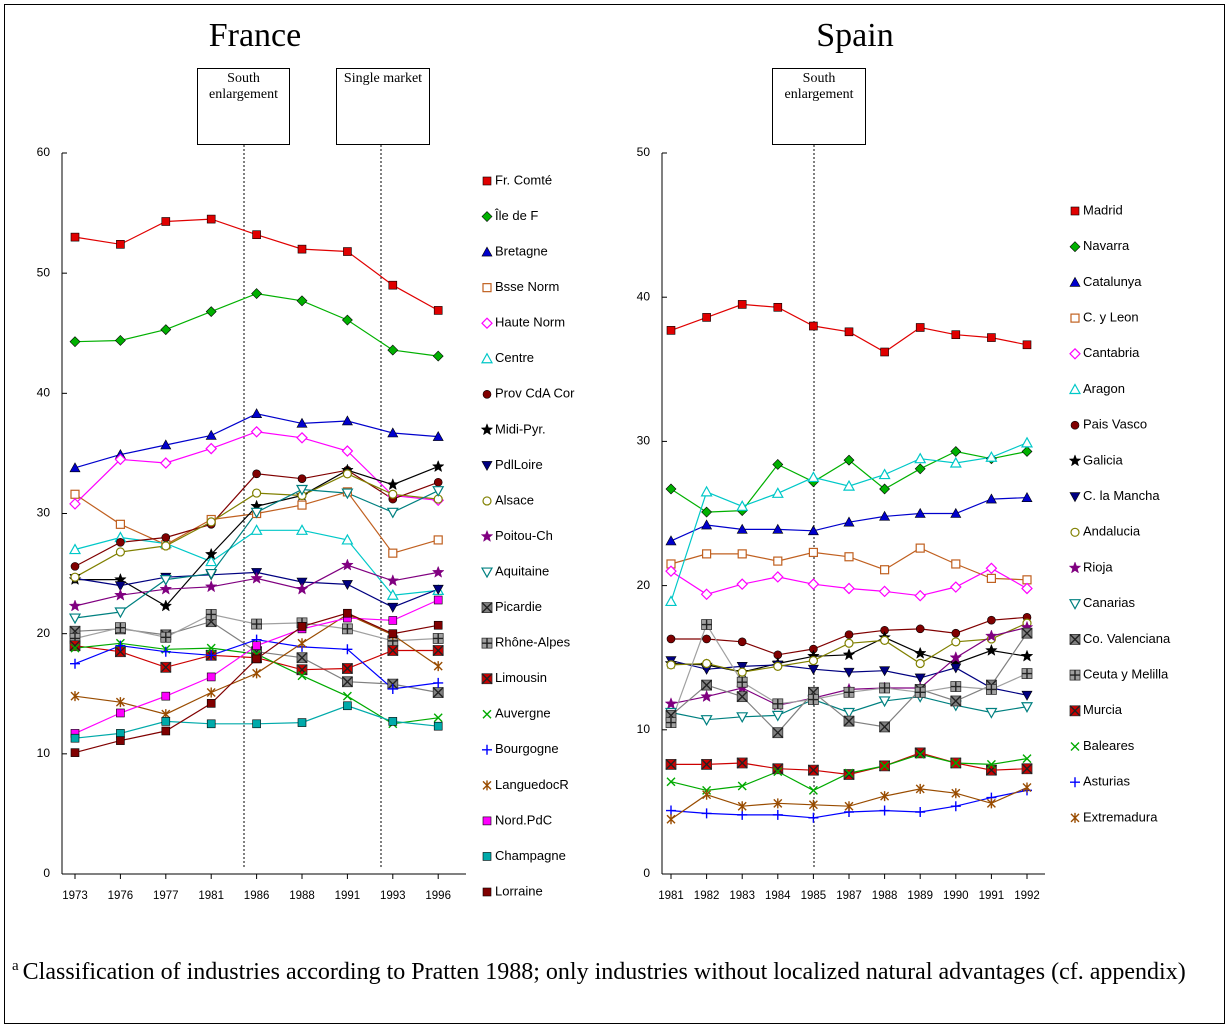  What do you see at coordinates (532, 784) in the screenshot?
I see `legend-label: LanguedocR` at bounding box center [532, 784].